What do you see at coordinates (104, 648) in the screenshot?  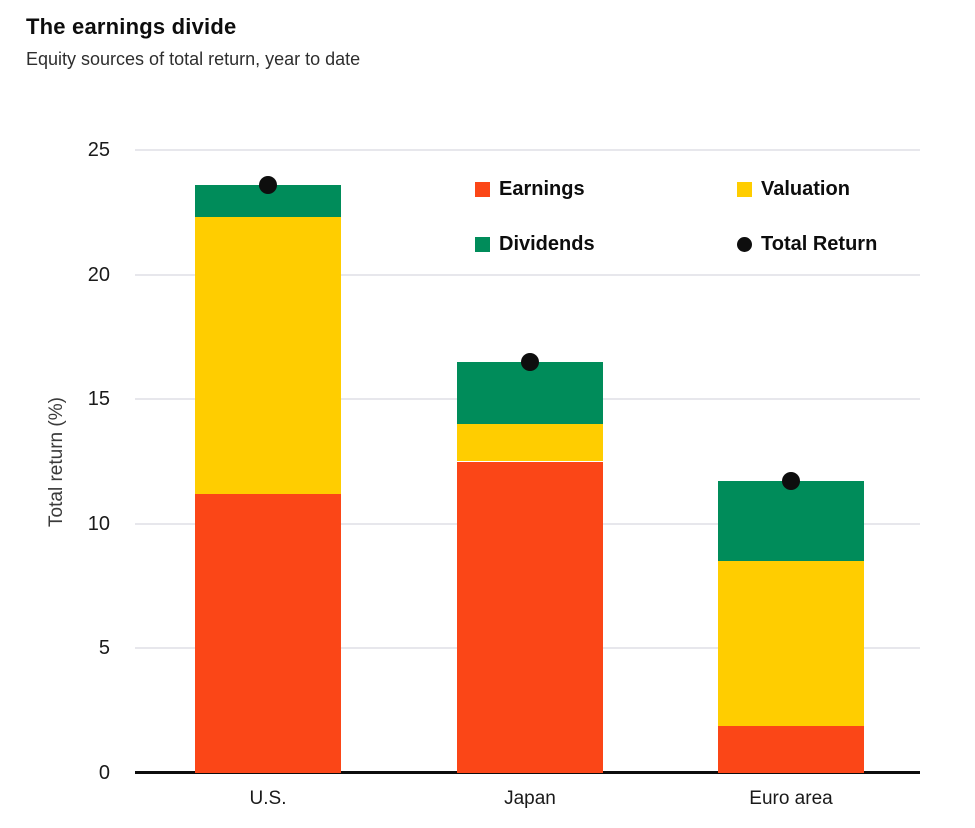 I see `y-tick-label-5: 5` at bounding box center [104, 648].